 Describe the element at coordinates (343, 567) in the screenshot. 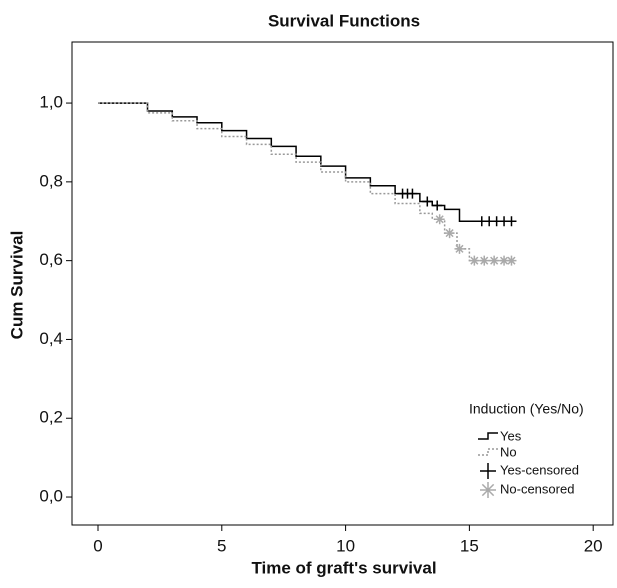

I see `x-axis-label: Time of graft's survival` at that location.